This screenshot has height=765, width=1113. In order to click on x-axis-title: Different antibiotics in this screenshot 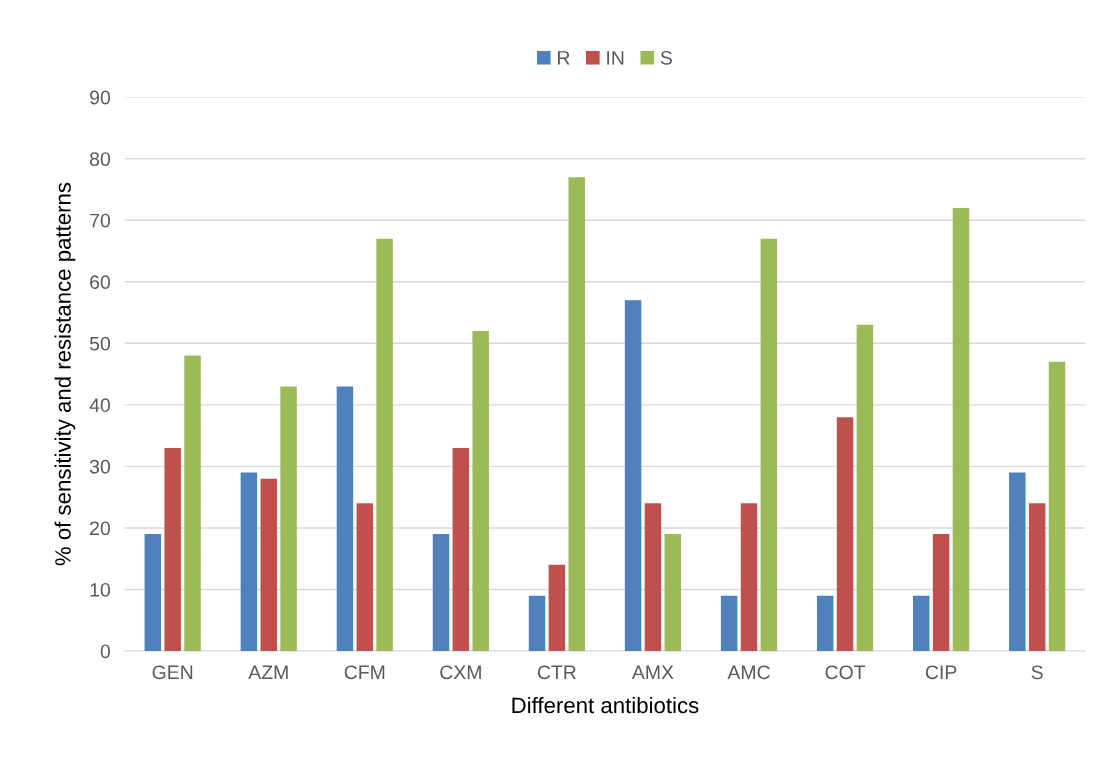, I will do `click(605, 705)`.